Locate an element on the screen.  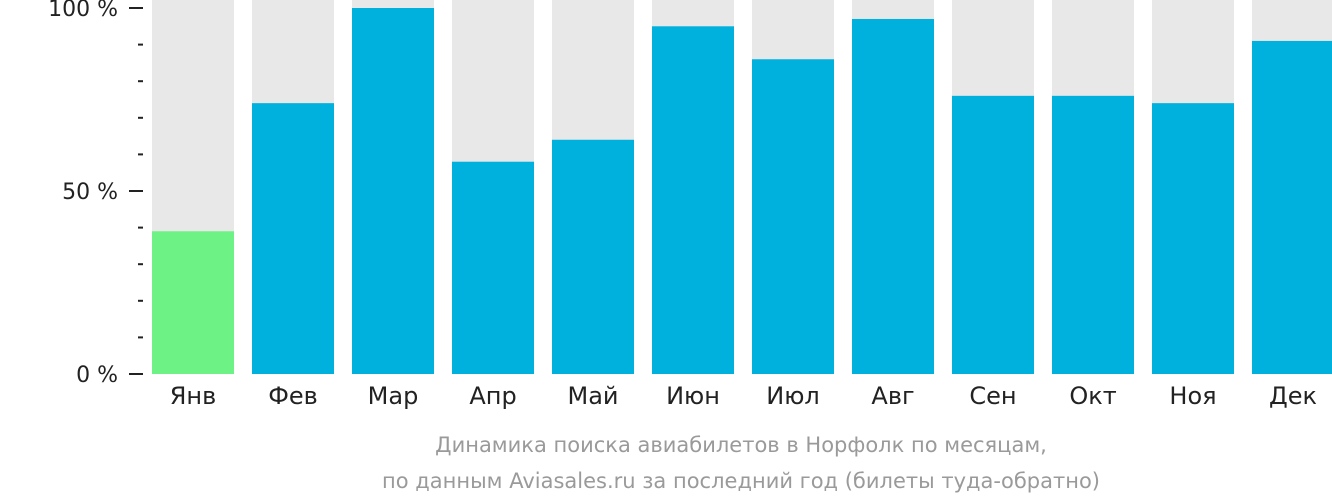
y-tick-label-2: 0 % is located at coordinates (97, 375).